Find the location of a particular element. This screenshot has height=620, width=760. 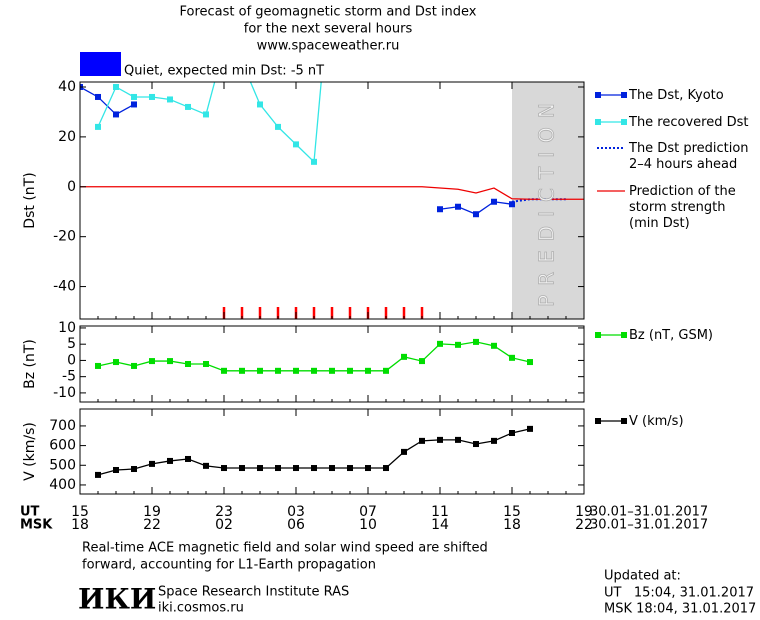

x-tick-label: 07 is located at coordinates (368, 512).